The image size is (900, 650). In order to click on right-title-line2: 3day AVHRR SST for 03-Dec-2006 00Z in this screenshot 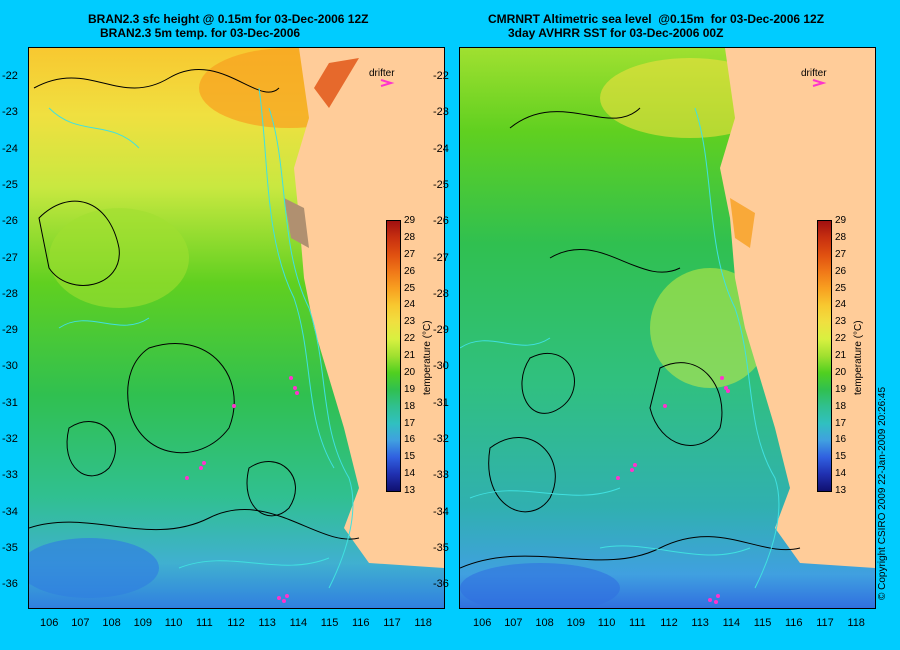, I will do `click(616, 33)`.